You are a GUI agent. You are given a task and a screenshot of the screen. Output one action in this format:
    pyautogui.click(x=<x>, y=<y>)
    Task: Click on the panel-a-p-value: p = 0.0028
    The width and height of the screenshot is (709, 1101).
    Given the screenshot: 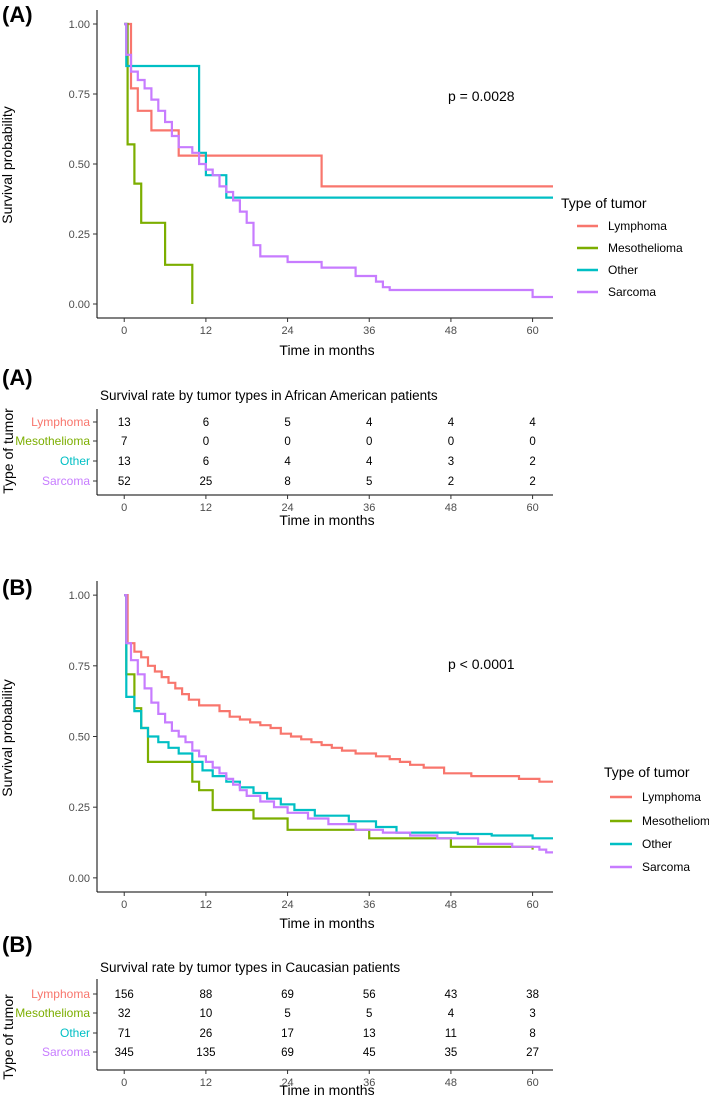 What is the action you would take?
    pyautogui.click(x=481, y=96)
    